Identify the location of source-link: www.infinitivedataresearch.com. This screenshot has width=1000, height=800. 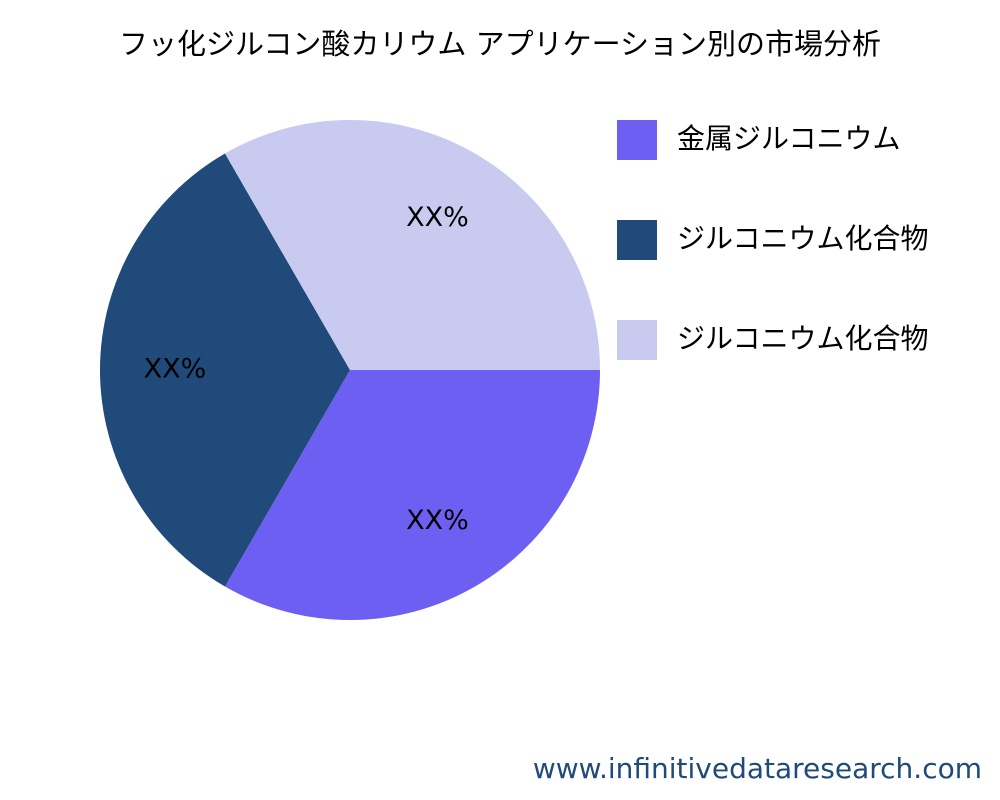
(757, 768).